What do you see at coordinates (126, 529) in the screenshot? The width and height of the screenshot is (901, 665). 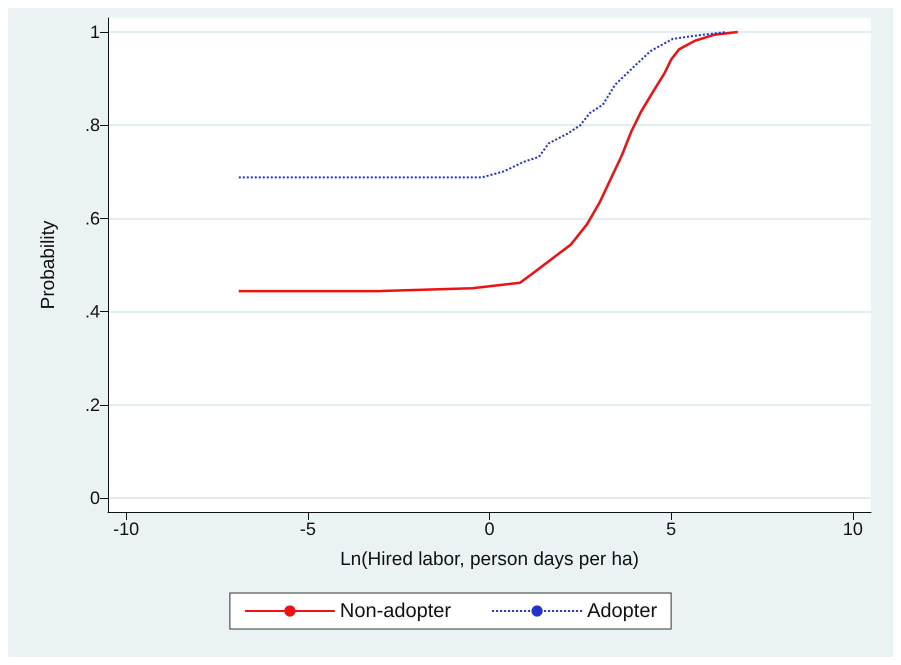 I see `x-tick-label: -10` at bounding box center [126, 529].